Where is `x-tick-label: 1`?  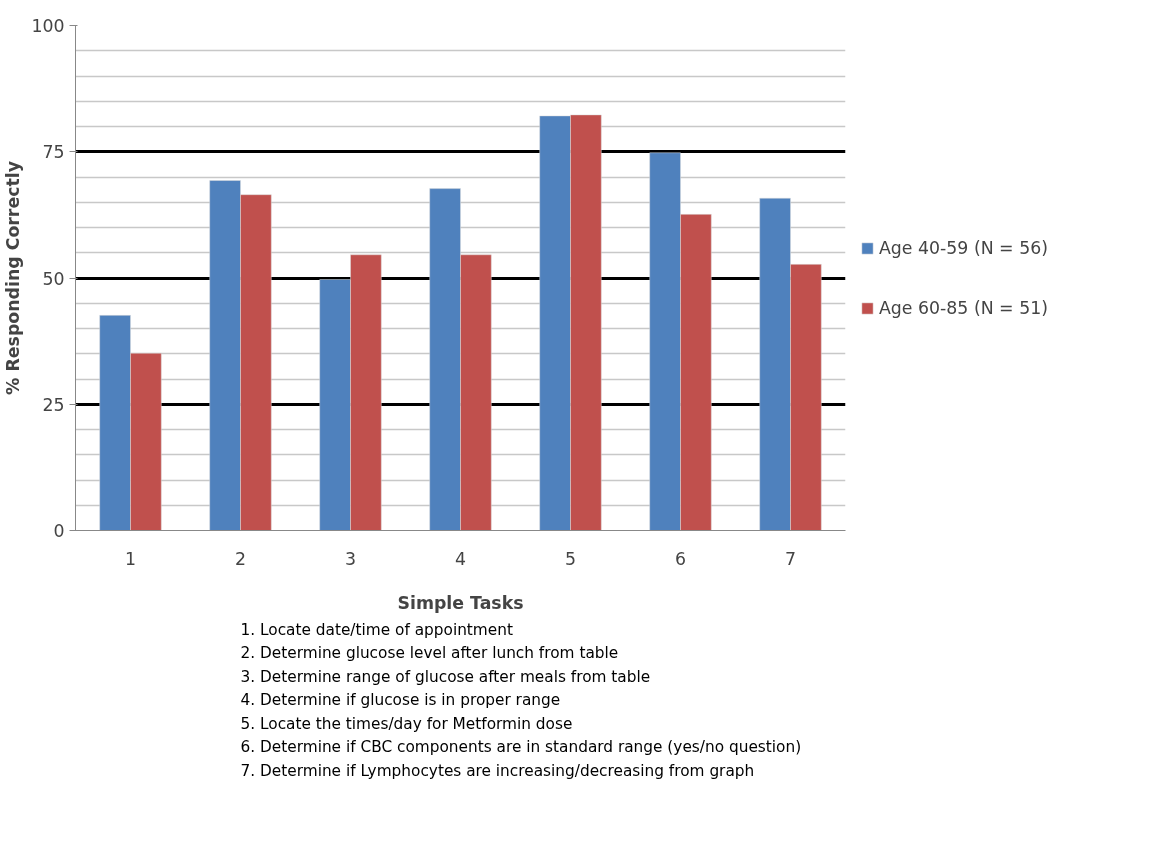
x-tick-label: 1 is located at coordinates (130, 558).